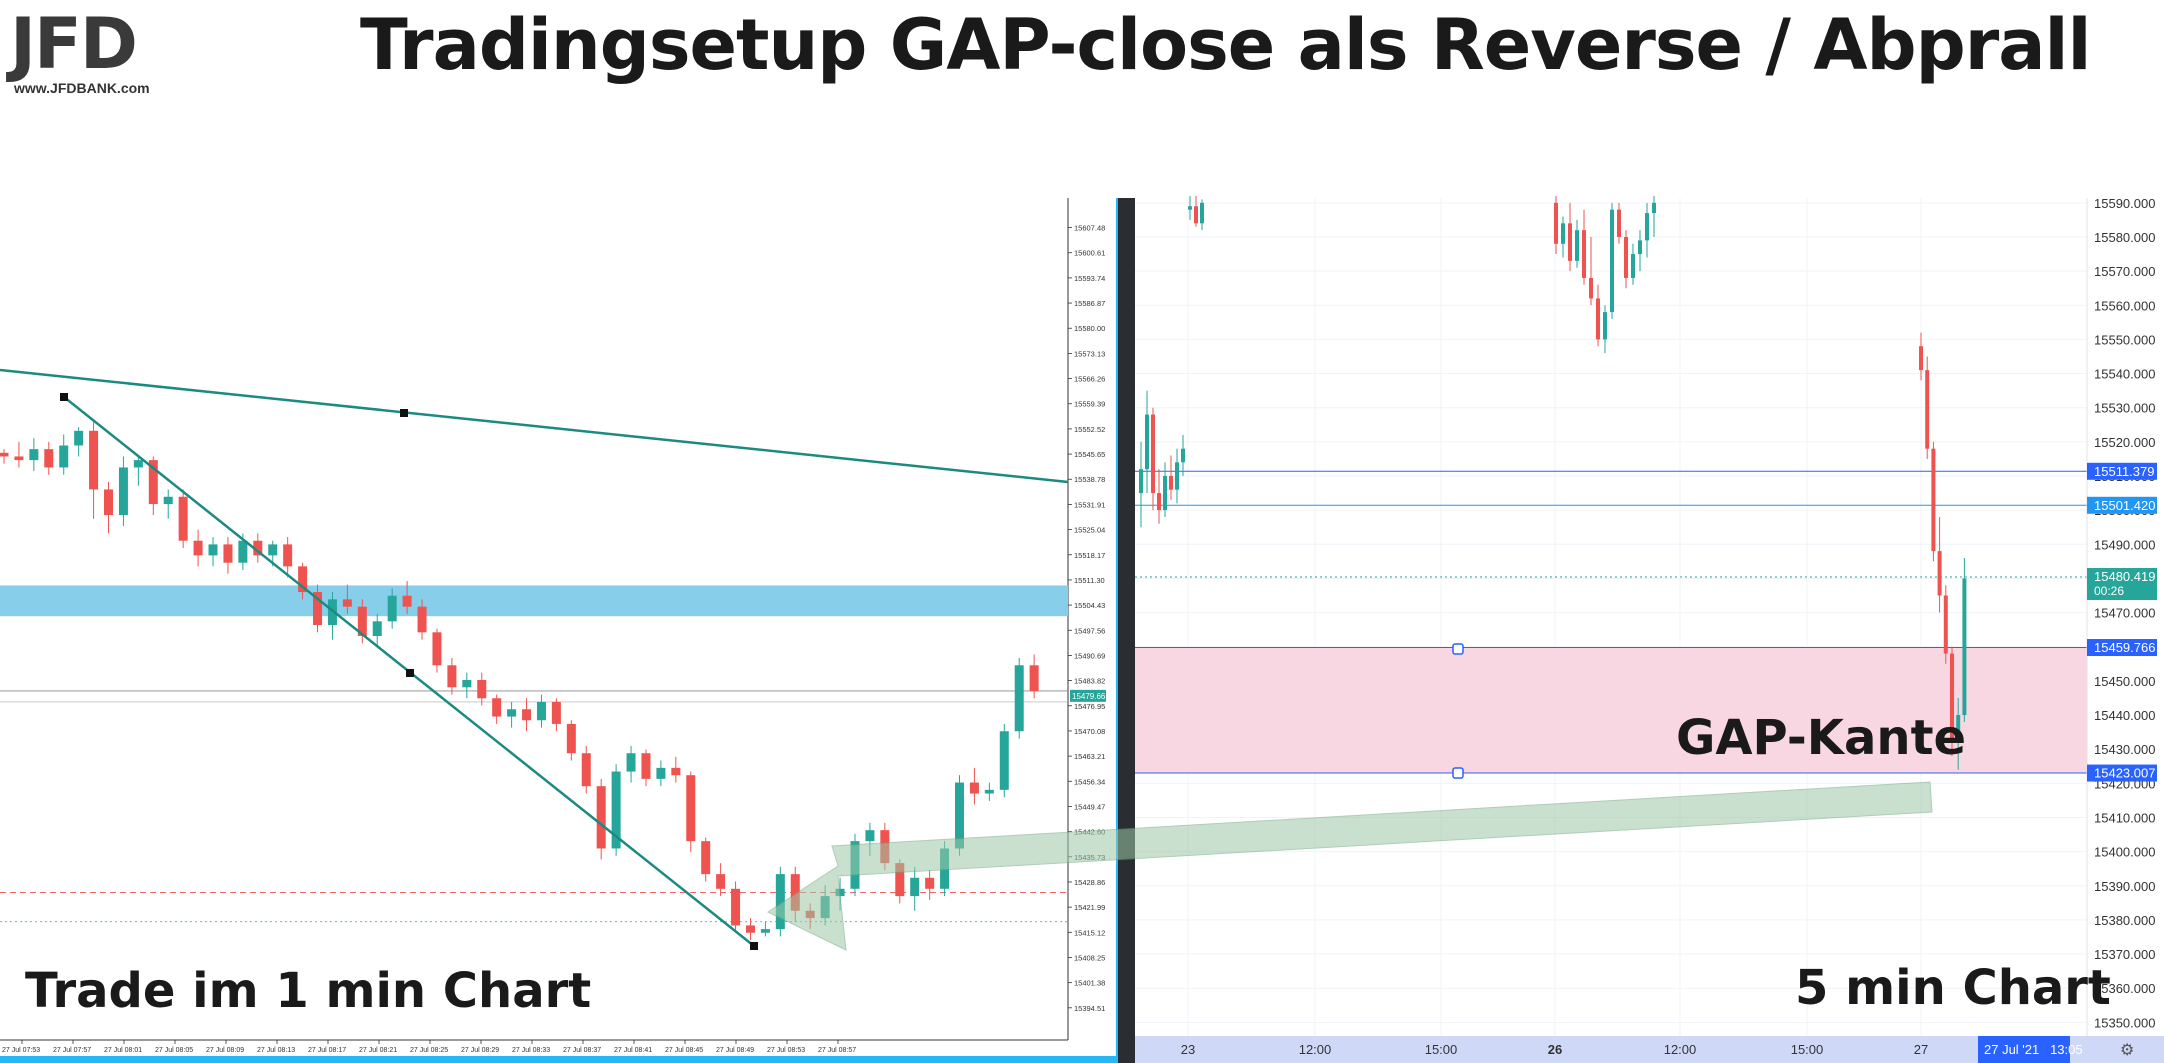  I want to click on y-tick-label-1min: 15573.13, so click(1089, 353).